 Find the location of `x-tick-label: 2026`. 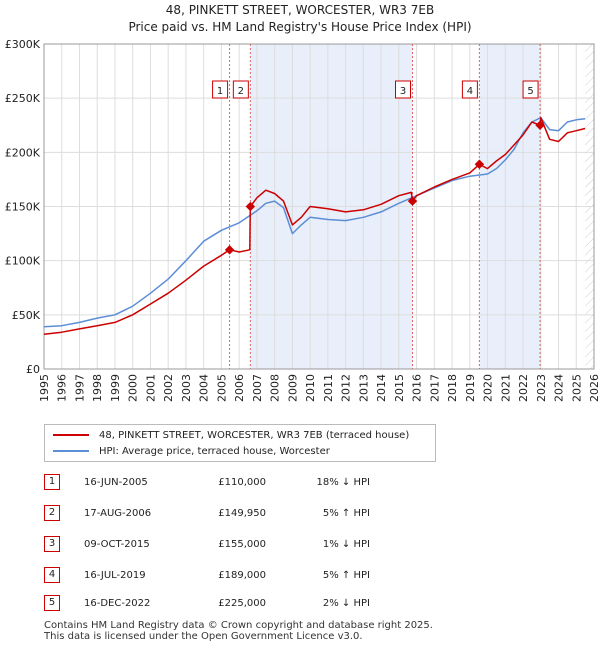

x-tick-label: 2026 is located at coordinates (594, 388).